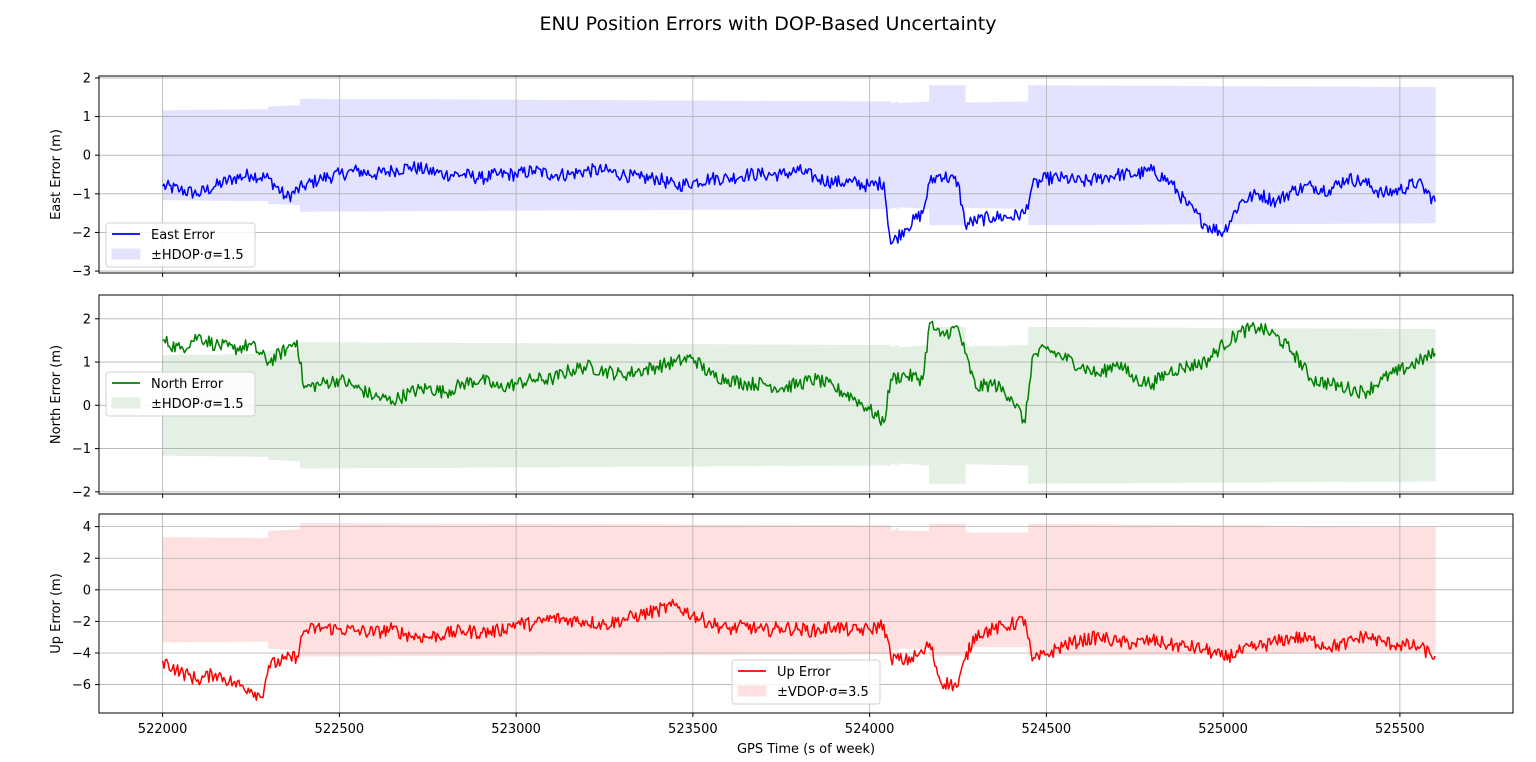 This screenshot has height=762, width=1536. What do you see at coordinates (693, 729) in the screenshot?
I see `x-tick-label: 523500` at bounding box center [693, 729].